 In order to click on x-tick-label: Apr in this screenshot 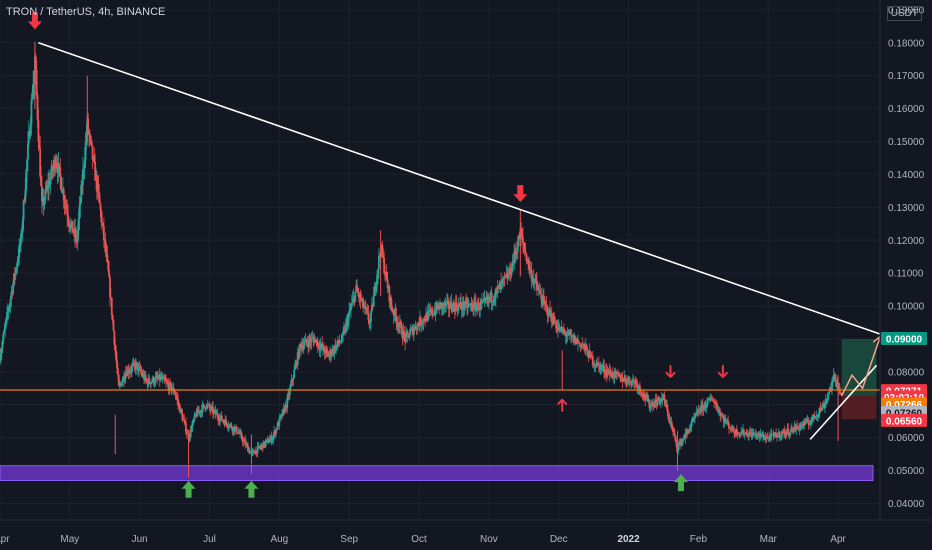, I will do `click(838, 539)`.